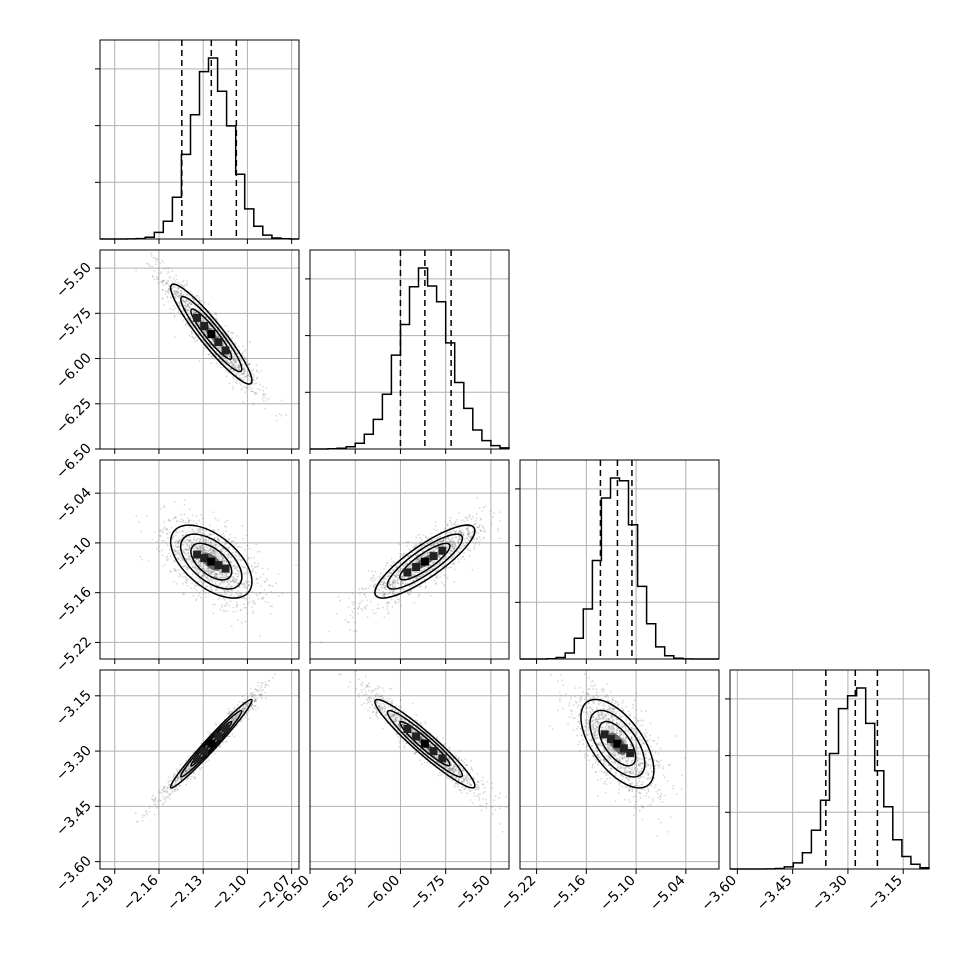  I want to click on grid, so click(409, 559).